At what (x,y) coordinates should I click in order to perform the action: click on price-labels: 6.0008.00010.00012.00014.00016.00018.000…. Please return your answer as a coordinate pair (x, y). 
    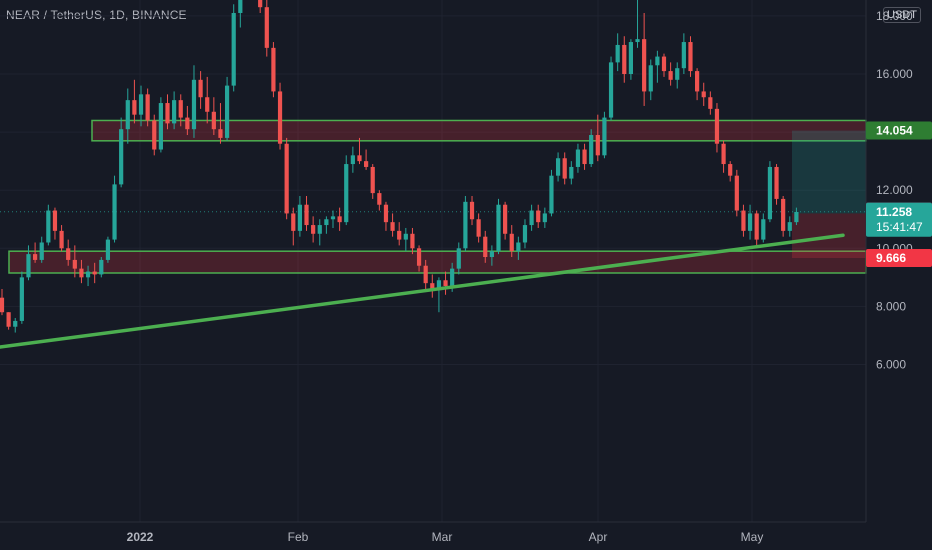
    Looking at the image, I should click on (899, 190).